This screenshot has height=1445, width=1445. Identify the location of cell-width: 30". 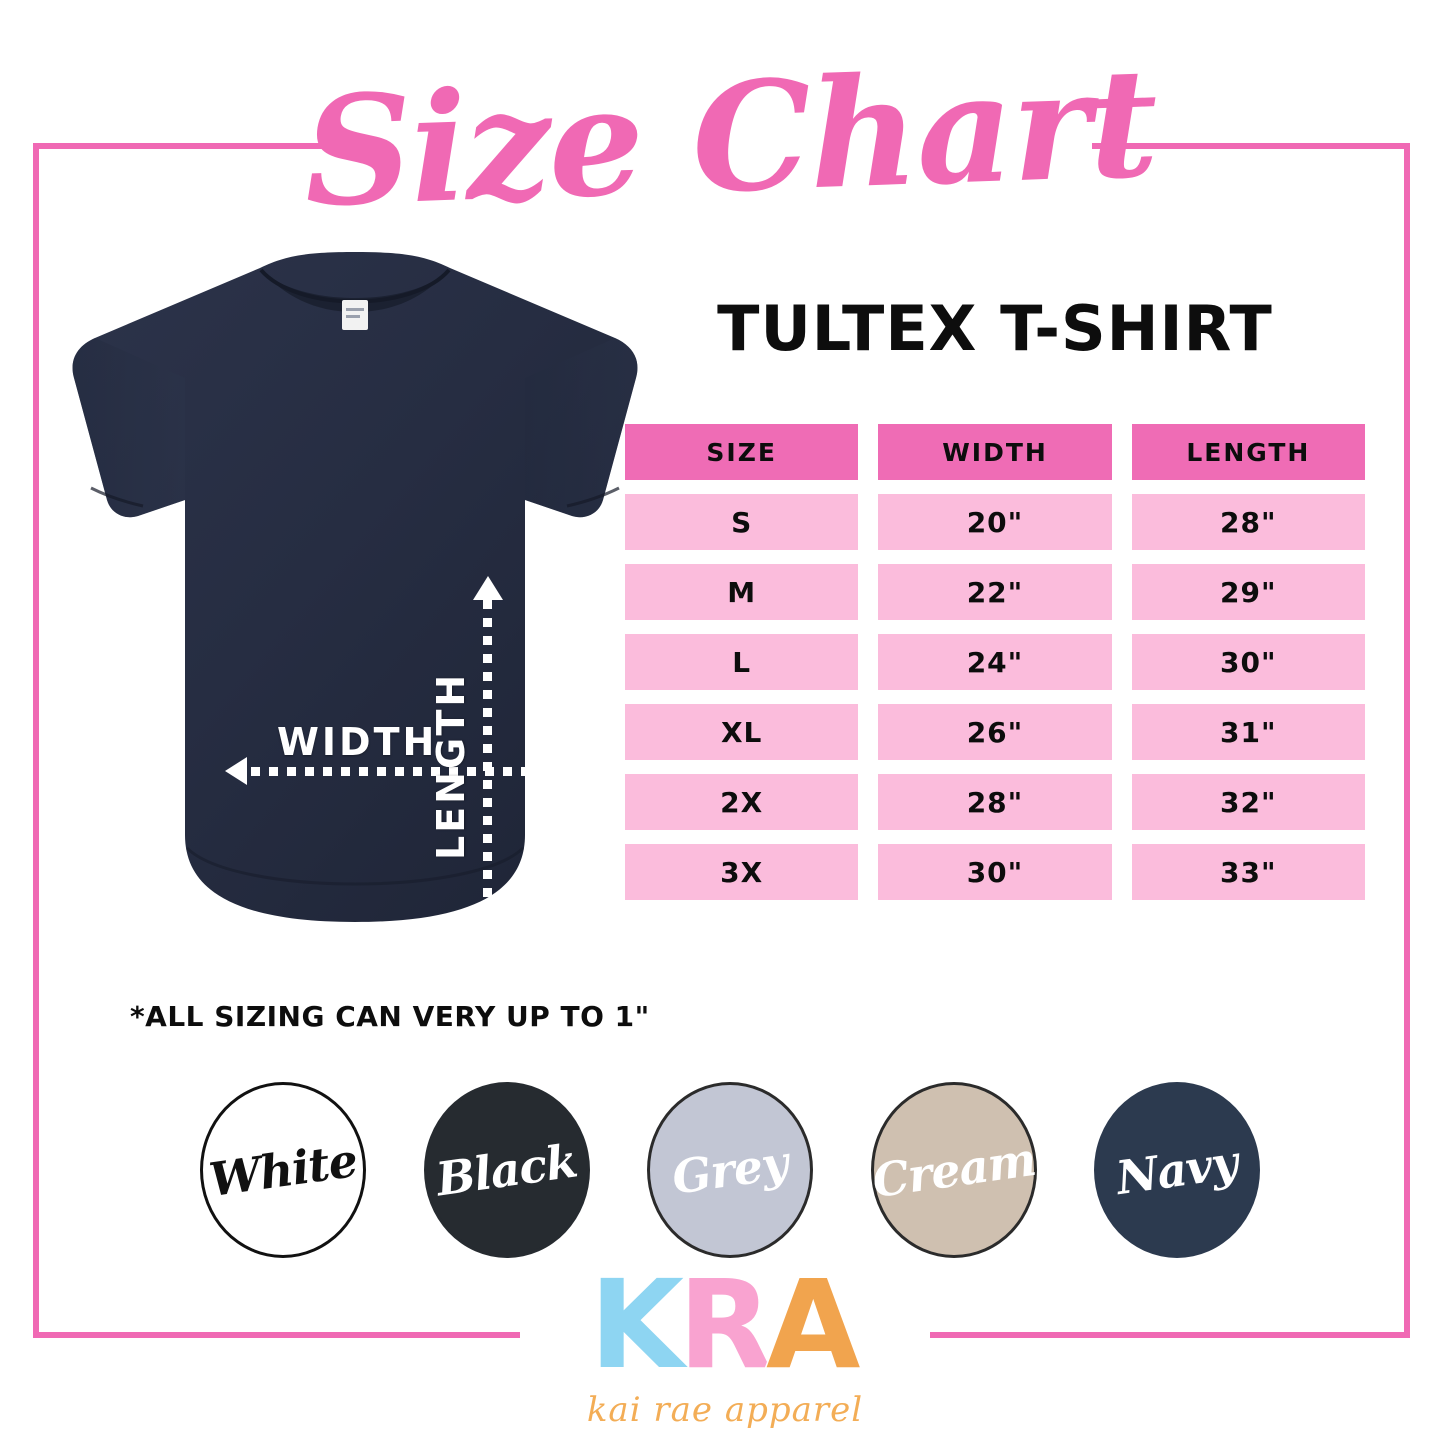
(995, 872).